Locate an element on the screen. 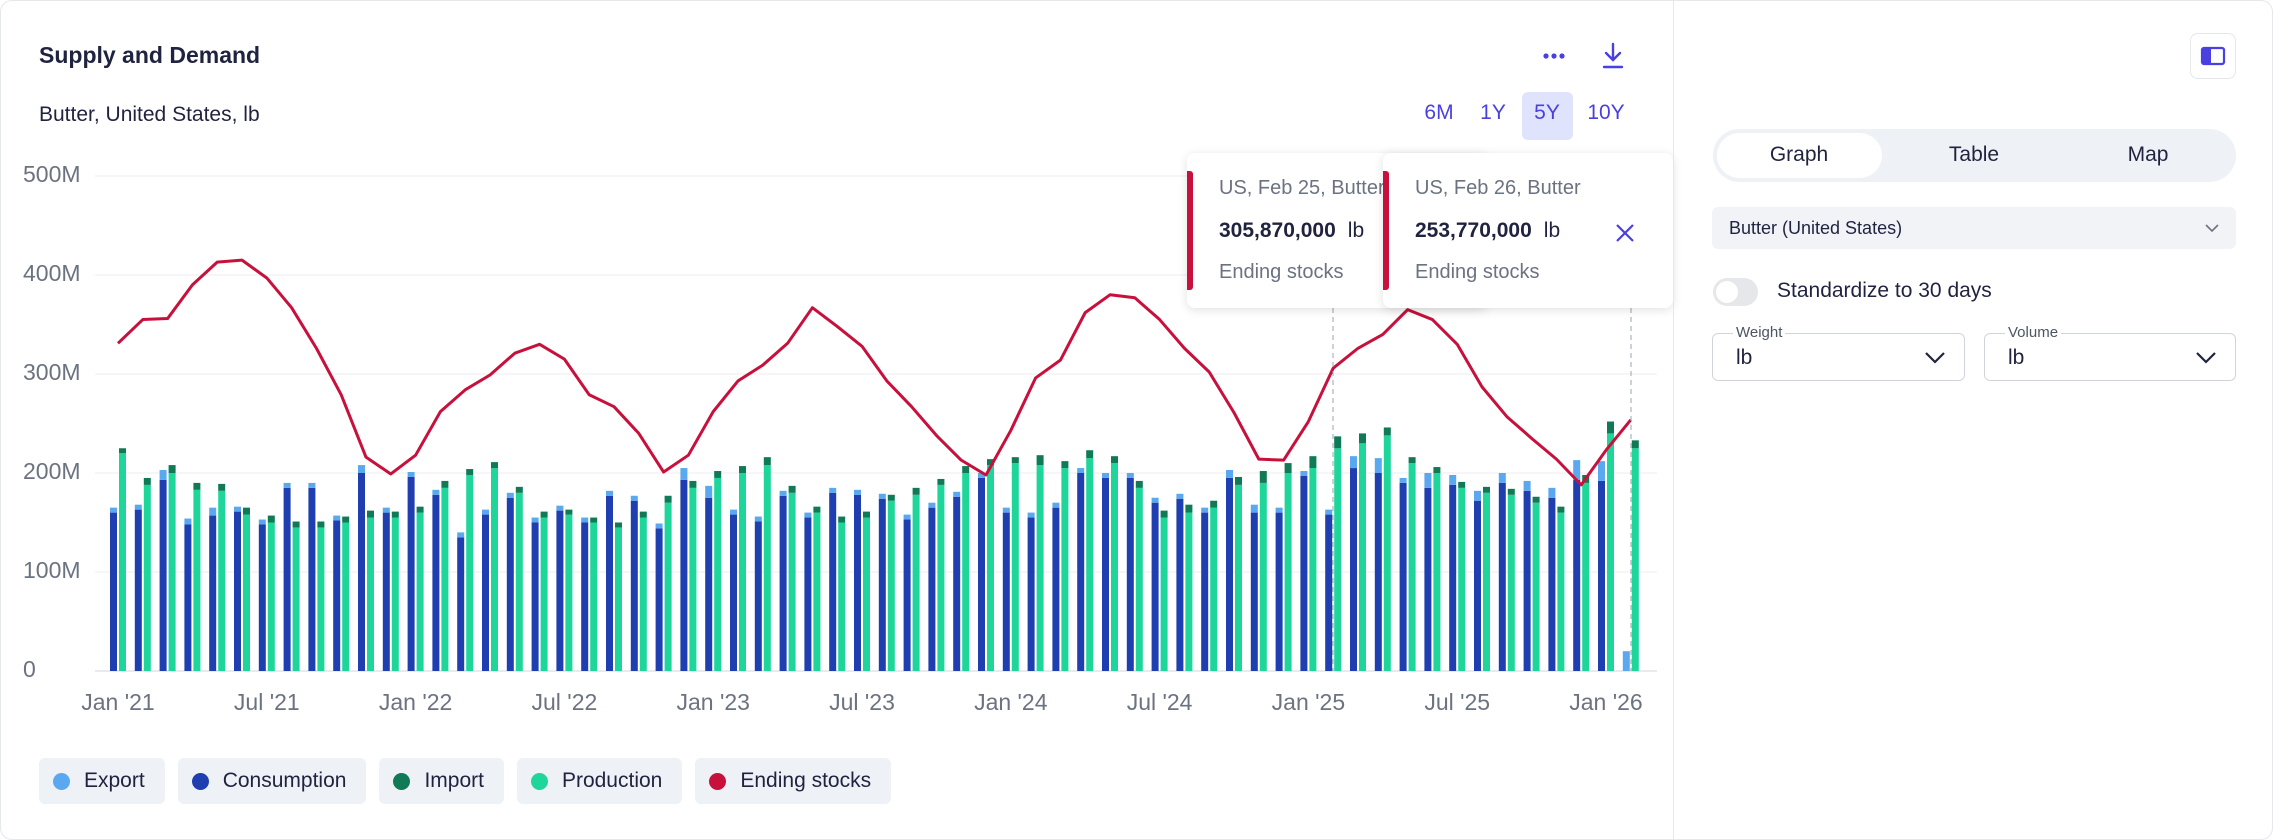  tab: Graph is located at coordinates (1799, 154).